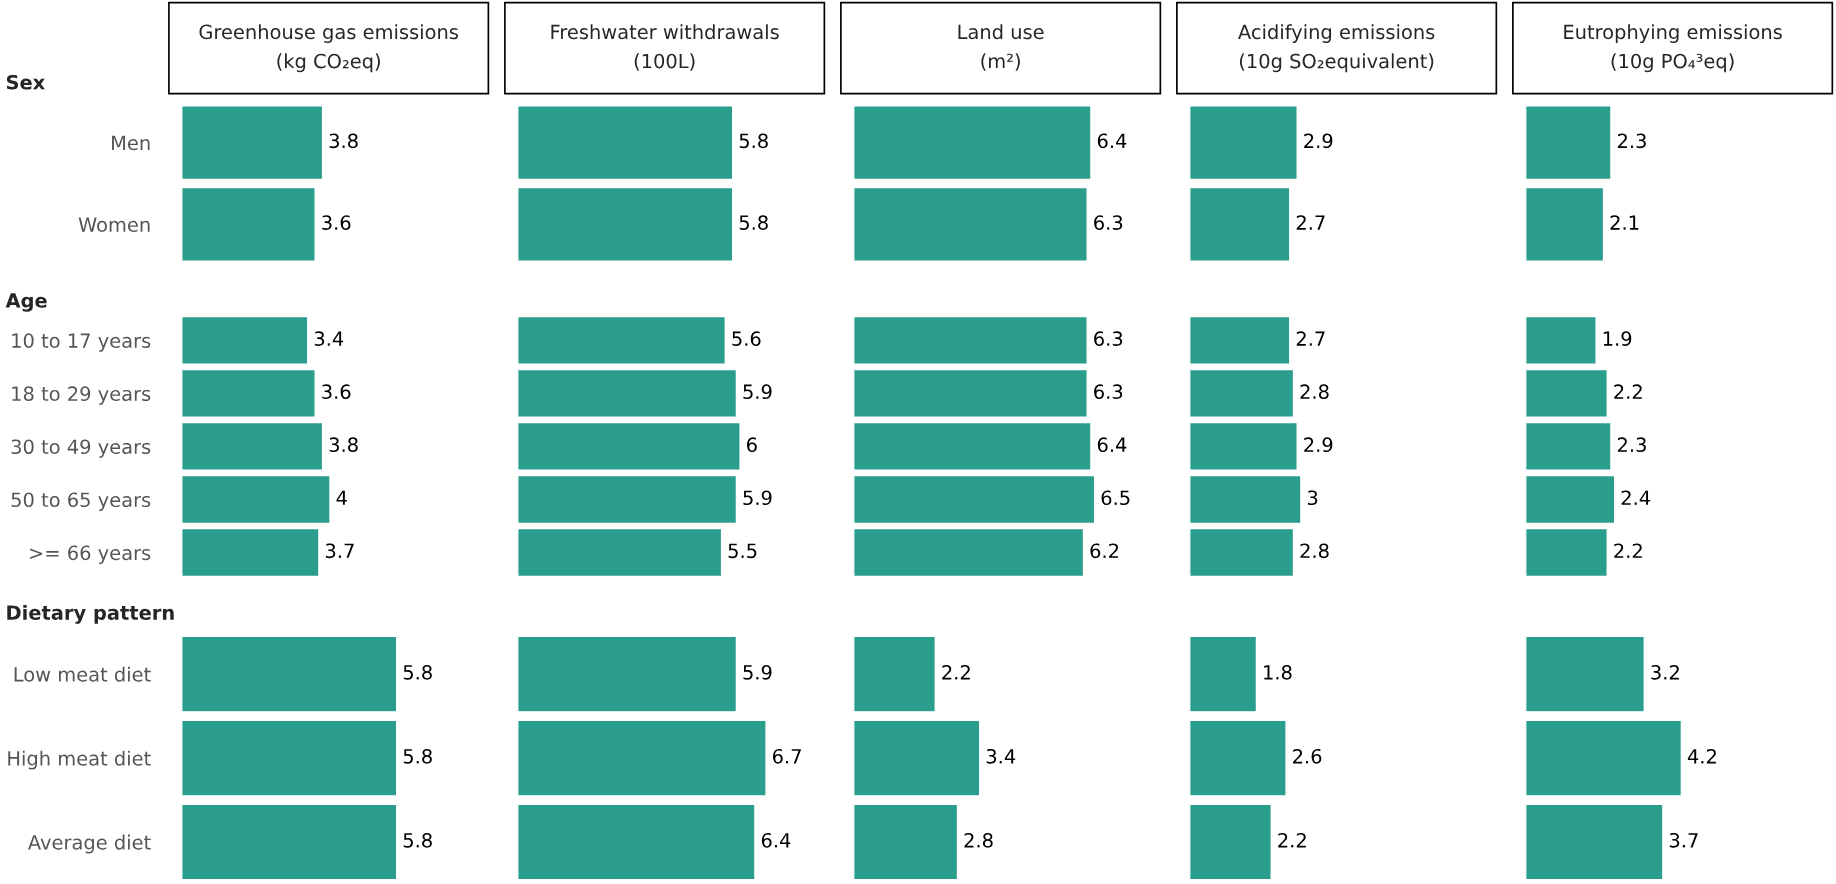 The image size is (1836, 884). Describe the element at coordinates (1701, 756) in the screenshot. I see `data-label: 4.2` at that location.